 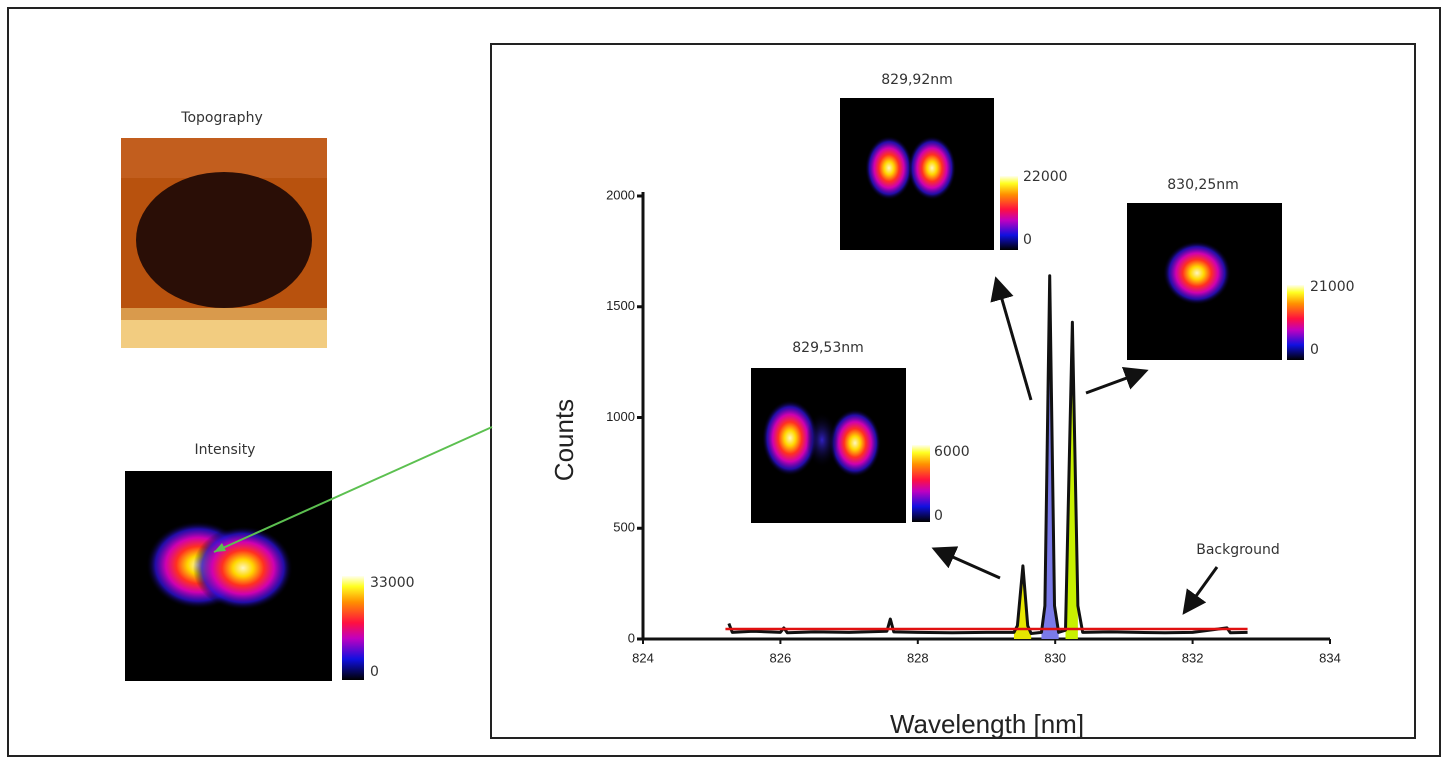 What do you see at coordinates (1203, 185) in the screenshot?
I see `inset-label: 830,25nm` at bounding box center [1203, 185].